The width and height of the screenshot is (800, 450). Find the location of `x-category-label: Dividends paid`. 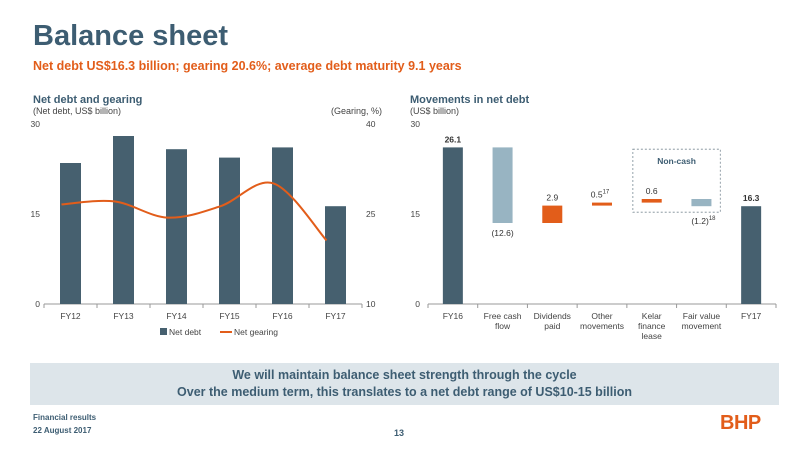

x-category-label: Dividends paid is located at coordinates (552, 321).